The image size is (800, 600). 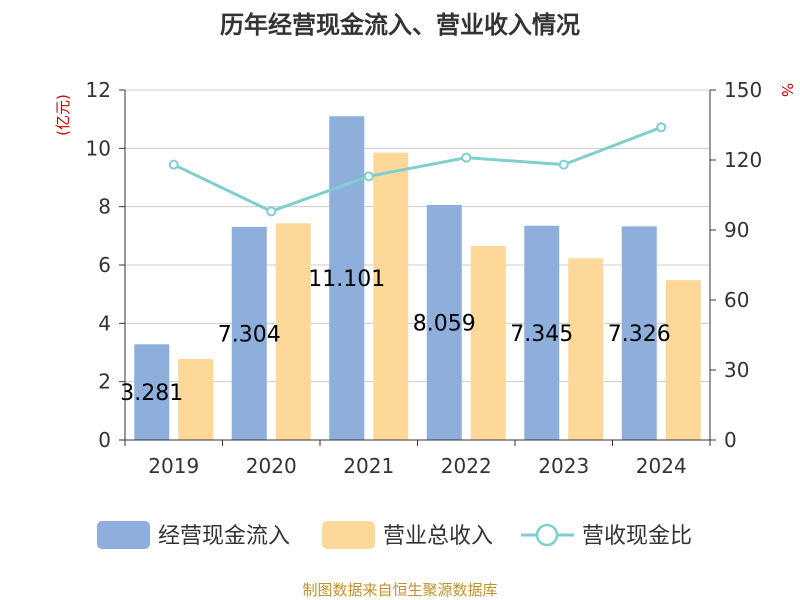 What do you see at coordinates (736, 300) in the screenshot?
I see `right-tick-label: 60` at bounding box center [736, 300].